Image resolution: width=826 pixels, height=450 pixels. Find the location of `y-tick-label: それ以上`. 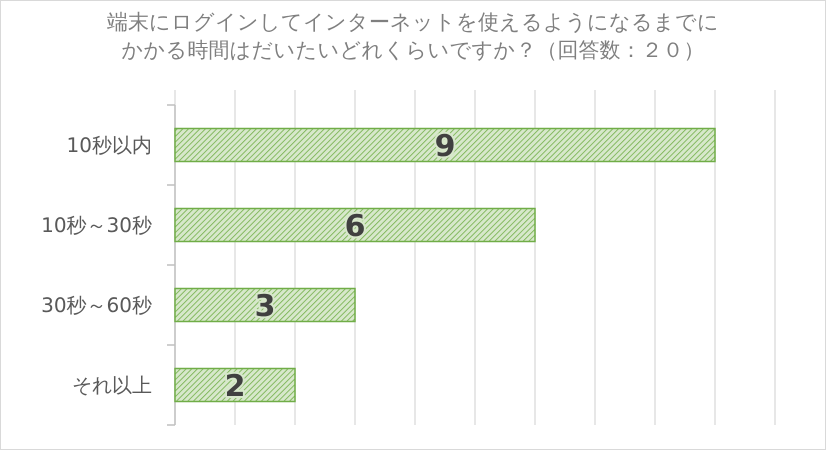

y-tick-label: それ以上 is located at coordinates (112, 385).